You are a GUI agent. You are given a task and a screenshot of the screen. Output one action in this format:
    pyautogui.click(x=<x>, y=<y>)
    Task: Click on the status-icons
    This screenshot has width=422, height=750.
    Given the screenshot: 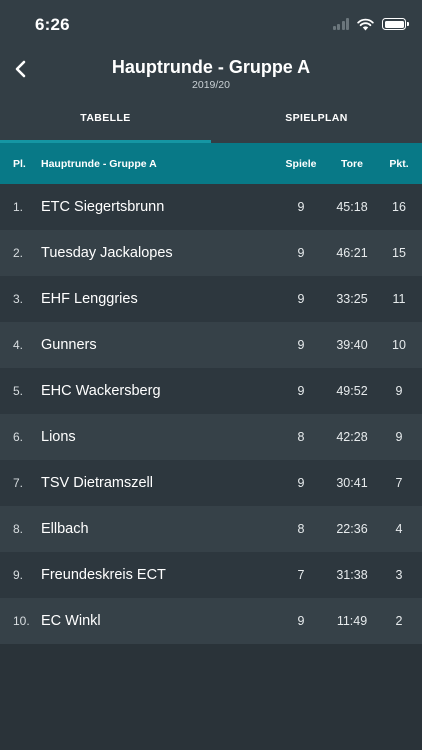 What is the action you would take?
    pyautogui.click(x=370, y=24)
    